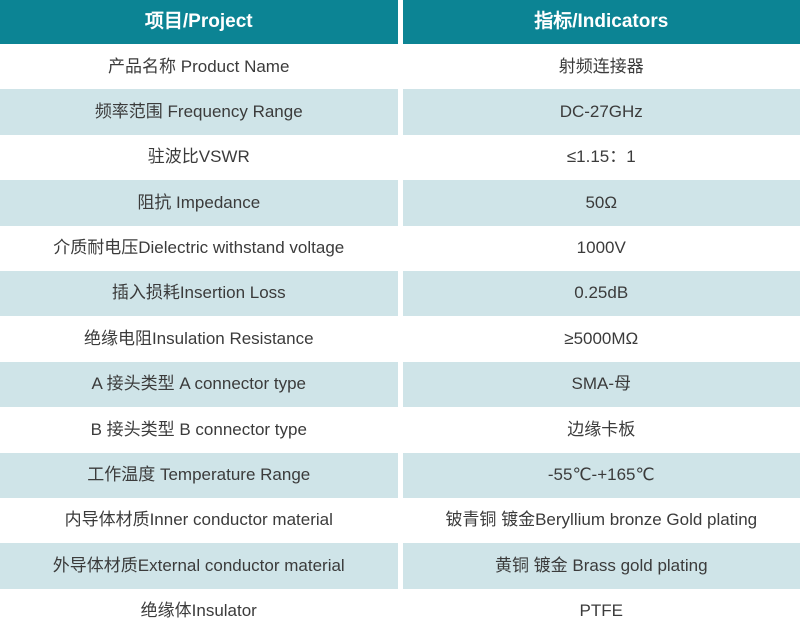 This screenshot has width=800, height=634. I want to click on project-cell: 阻抗 Impedance, so click(199, 203).